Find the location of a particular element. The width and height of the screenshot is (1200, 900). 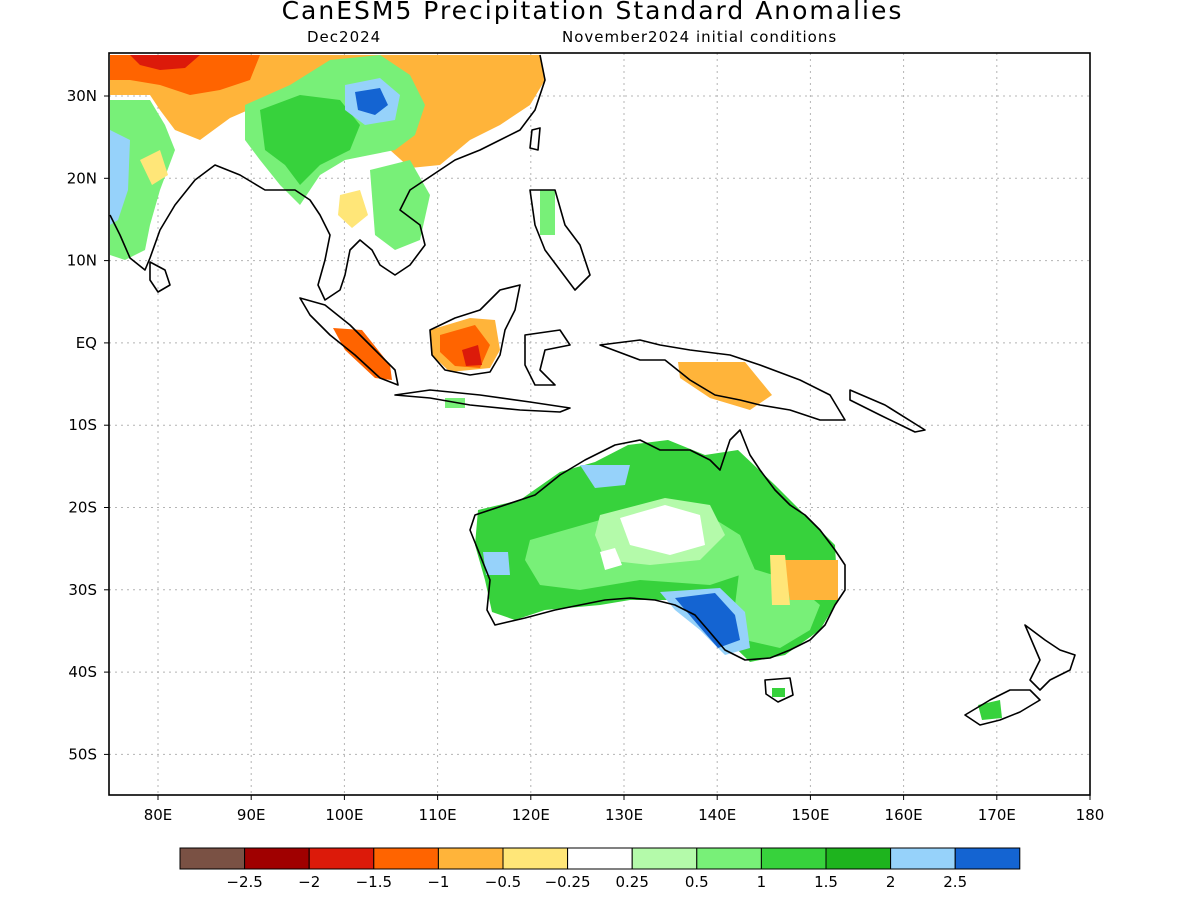

extreme-dry-region-northwest is located at coordinates (165, 62).